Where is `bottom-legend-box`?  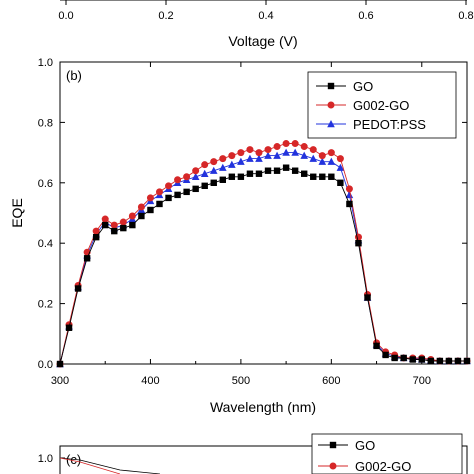
bottom-legend-box is located at coordinates (387, 453).